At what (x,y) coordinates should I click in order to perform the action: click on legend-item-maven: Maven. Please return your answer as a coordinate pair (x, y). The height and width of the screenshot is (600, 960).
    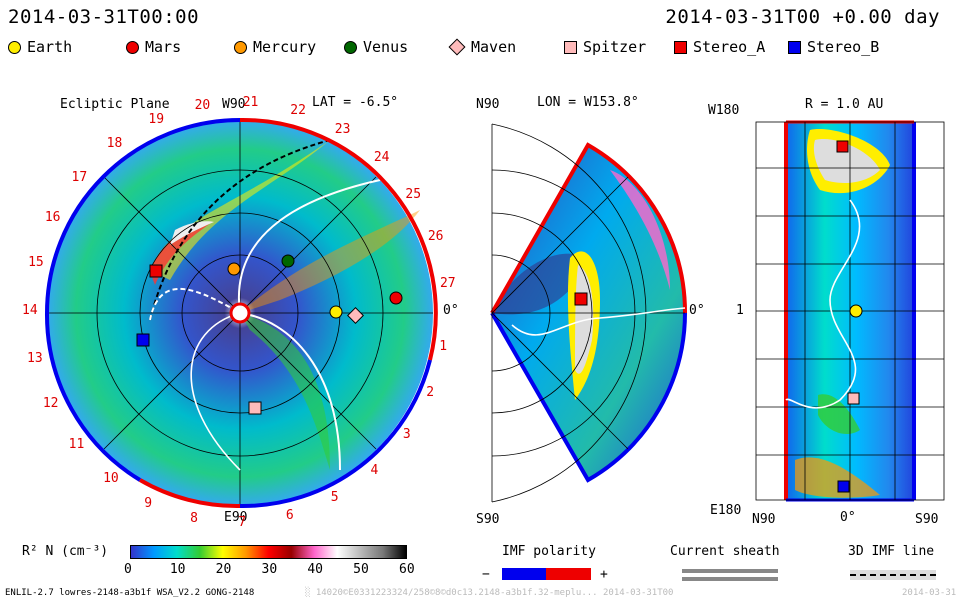
    Looking at the image, I should click on (482, 47).